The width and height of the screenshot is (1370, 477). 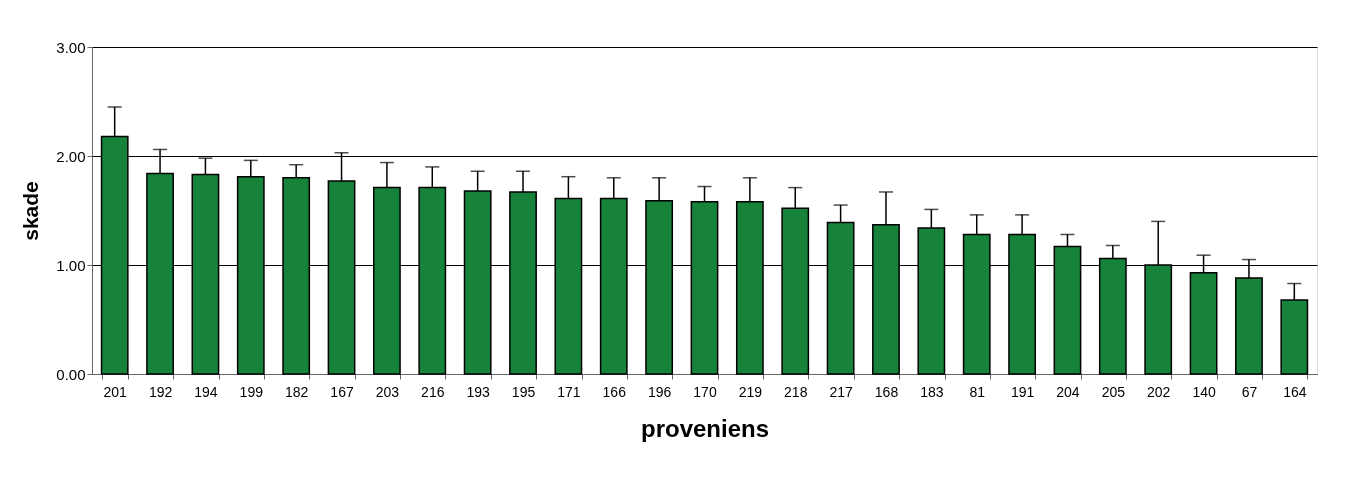 I want to click on x-tick-label: 183, so click(x=932, y=391).